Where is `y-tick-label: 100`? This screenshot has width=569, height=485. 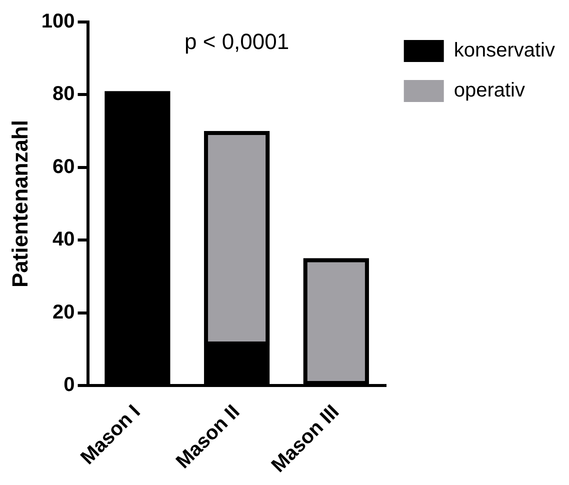 y-tick-label: 100 is located at coordinates (58, 21).